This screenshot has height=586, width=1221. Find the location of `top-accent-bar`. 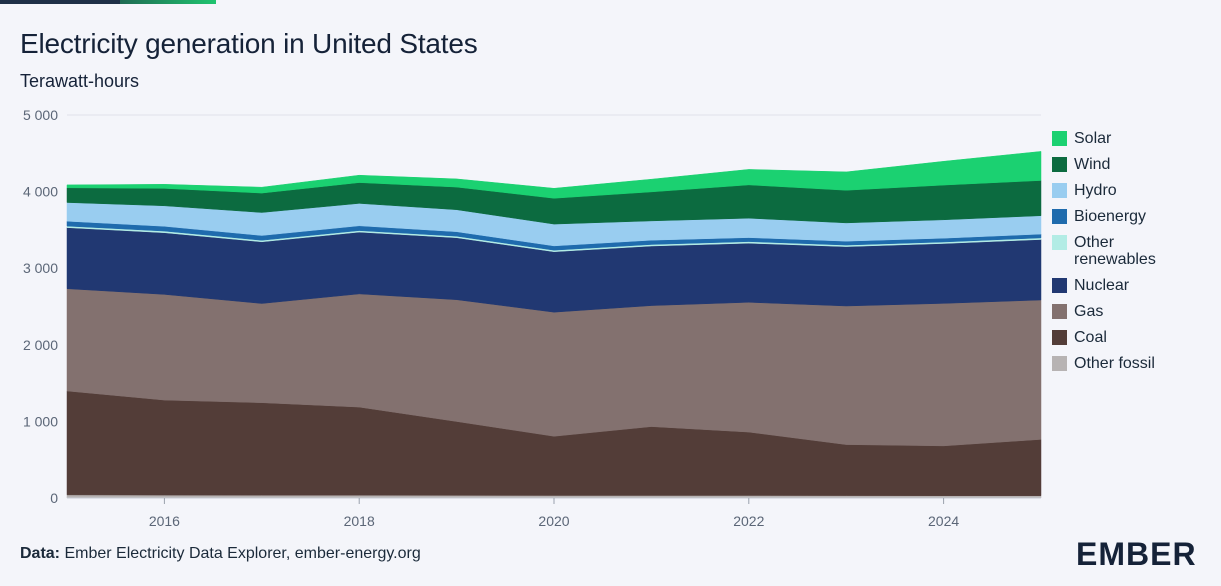

top-accent-bar is located at coordinates (108, 2).